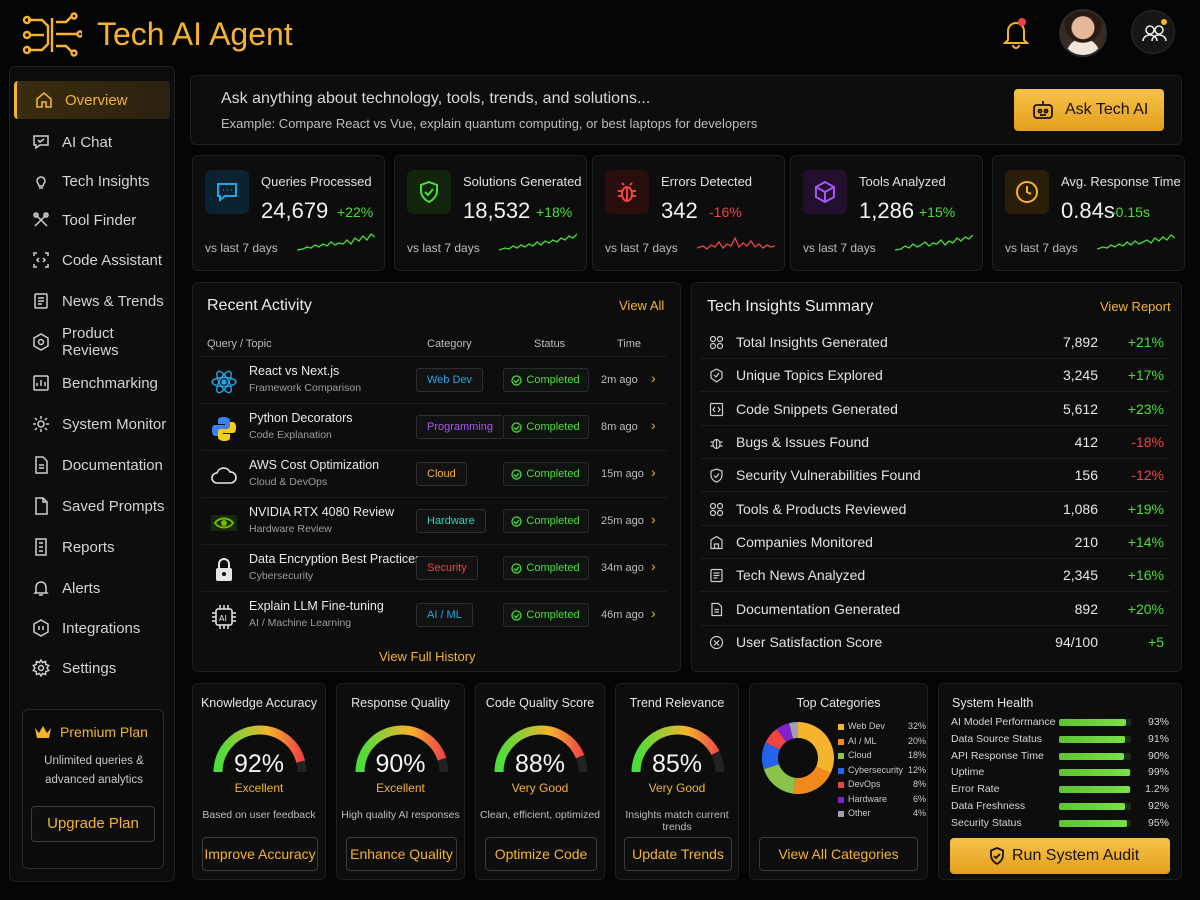 This screenshot has height=900, width=1200. Describe the element at coordinates (1130, 212) in the screenshot. I see `stat-delta: -0.15s` at that location.